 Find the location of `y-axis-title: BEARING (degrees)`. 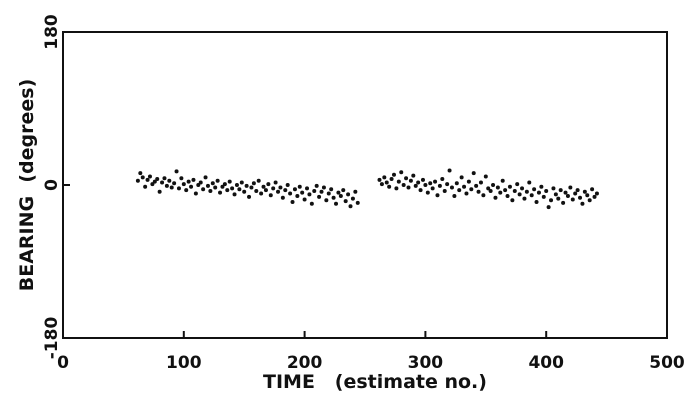

y-axis-title: BEARING (degrees) is located at coordinates (27, 185).